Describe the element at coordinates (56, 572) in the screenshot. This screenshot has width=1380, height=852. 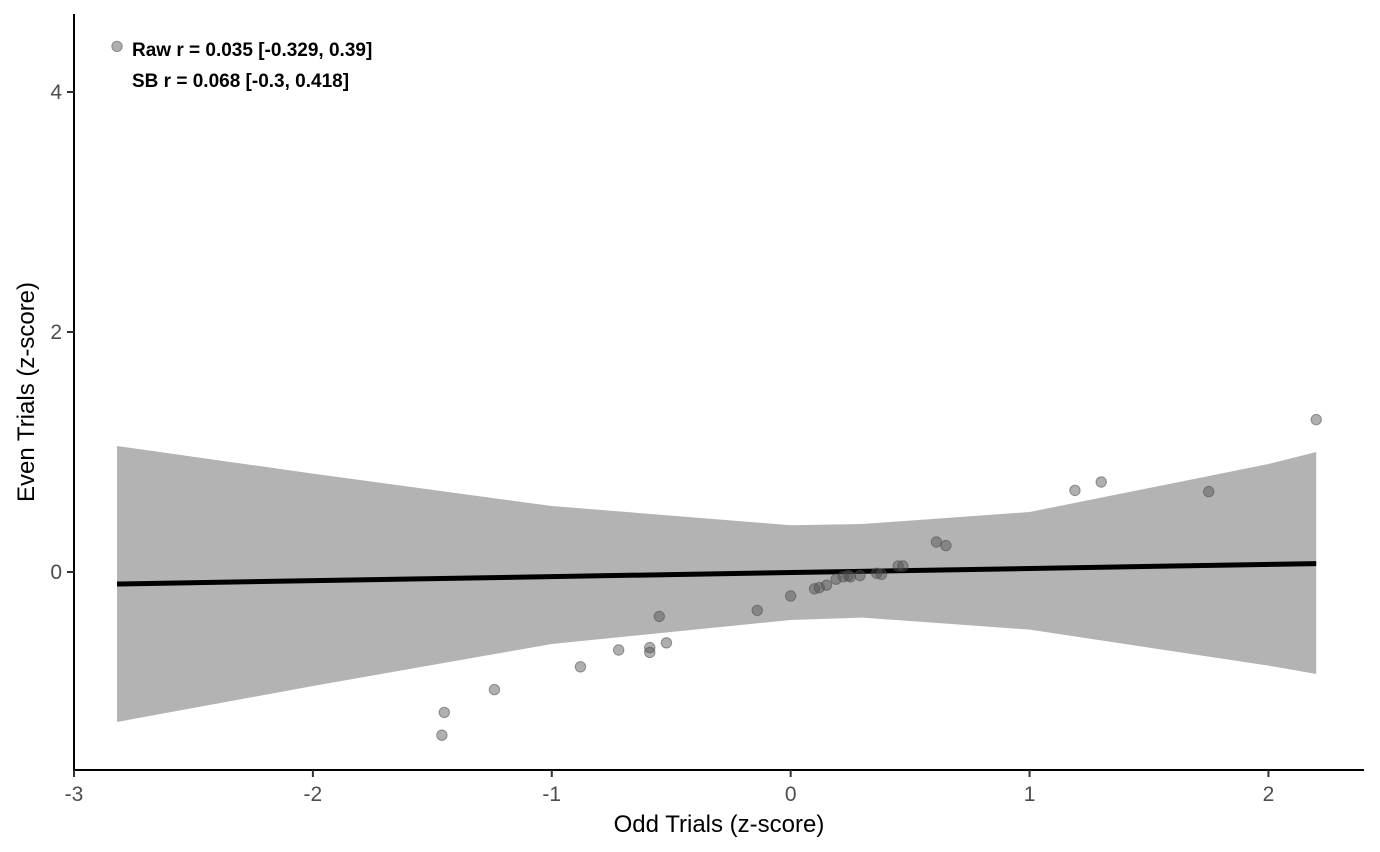
I see `y-tick-label: 0` at that location.